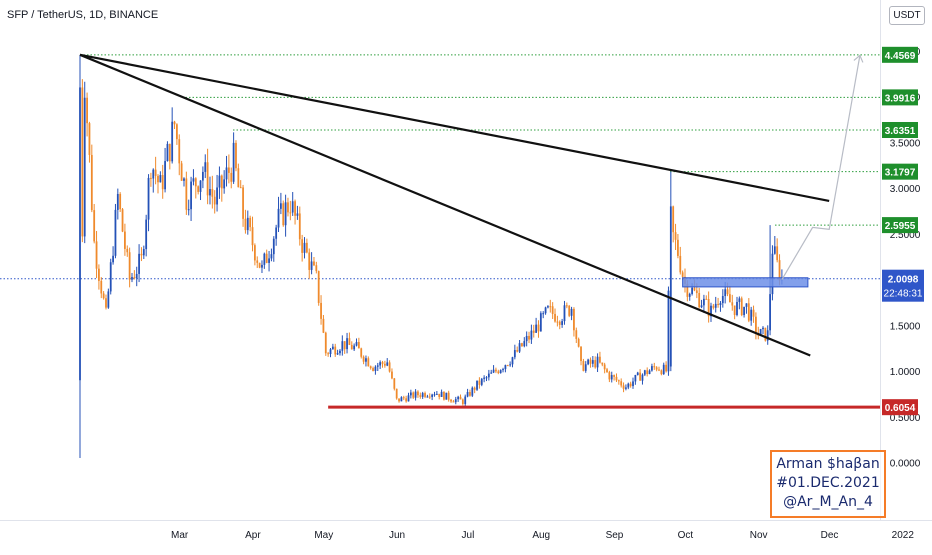 The height and width of the screenshot is (555, 932). I want to click on projection-path, so click(821, 167).